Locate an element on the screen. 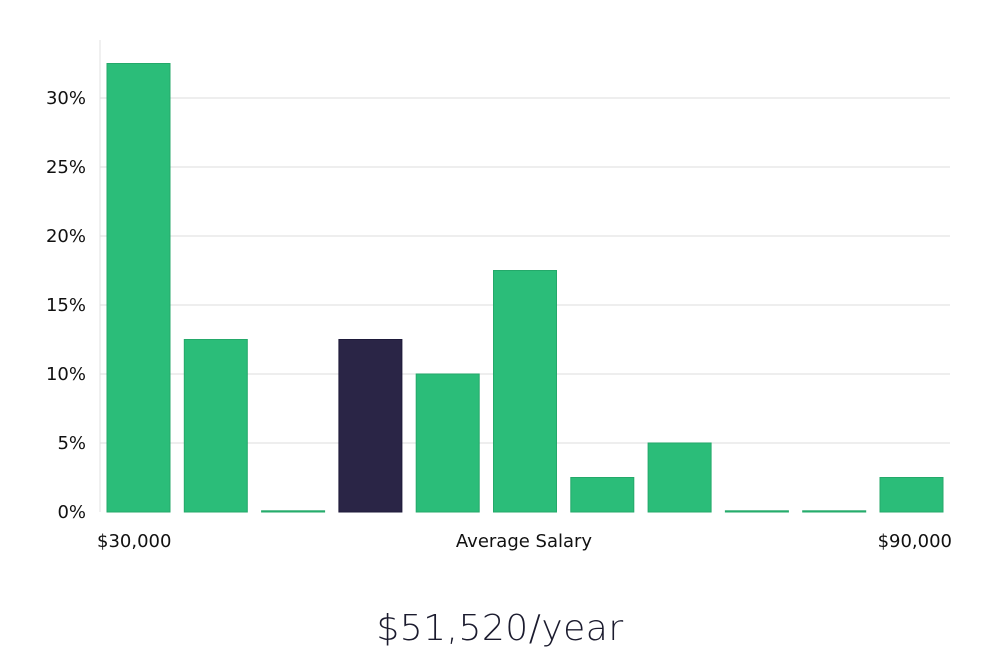 This screenshot has width=1000, height=660. y-axis-ticks: 0% 5% 10% 15% 20% 25% 30% is located at coordinates (66, 305).